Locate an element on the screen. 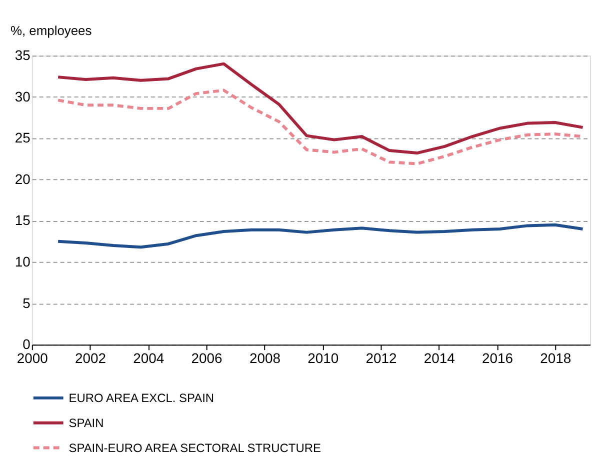 The height and width of the screenshot is (474, 598). y-tick-label: 20 is located at coordinates (22, 178).